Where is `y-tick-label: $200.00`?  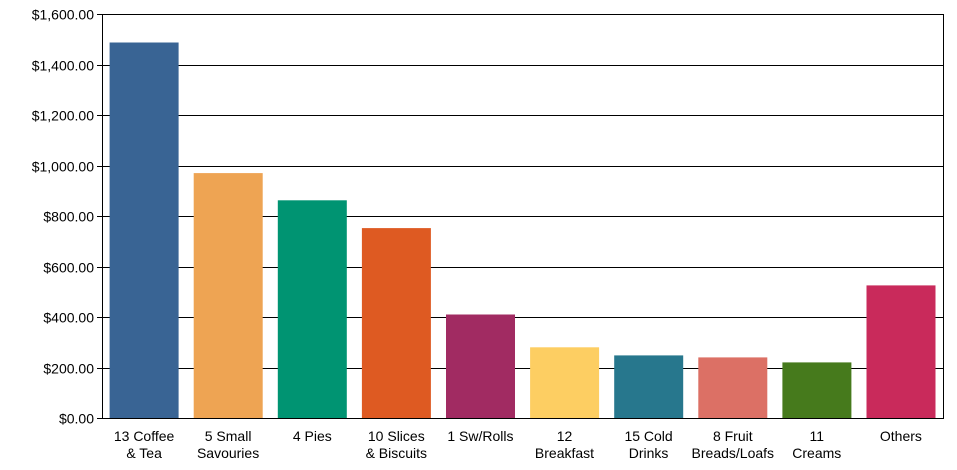 y-tick-label: $200.00 is located at coordinates (68, 369).